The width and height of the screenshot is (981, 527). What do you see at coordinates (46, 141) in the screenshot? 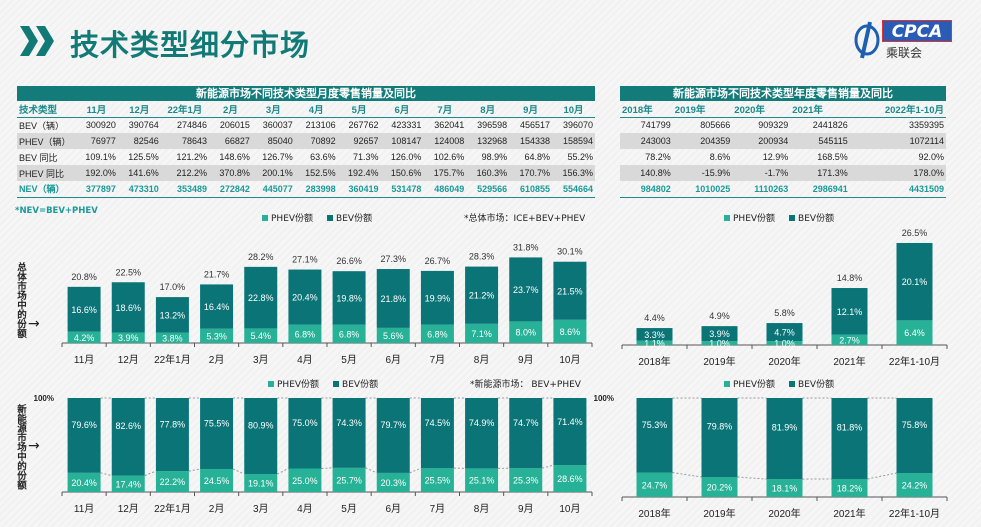
I see `row-label: PHEV（辆）` at bounding box center [46, 141].